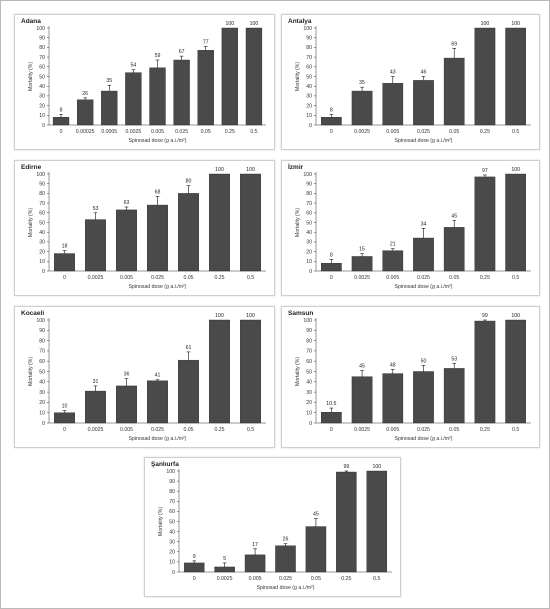  Describe the element at coordinates (424, 73) in the screenshot. I see `data-label: 46` at that location.